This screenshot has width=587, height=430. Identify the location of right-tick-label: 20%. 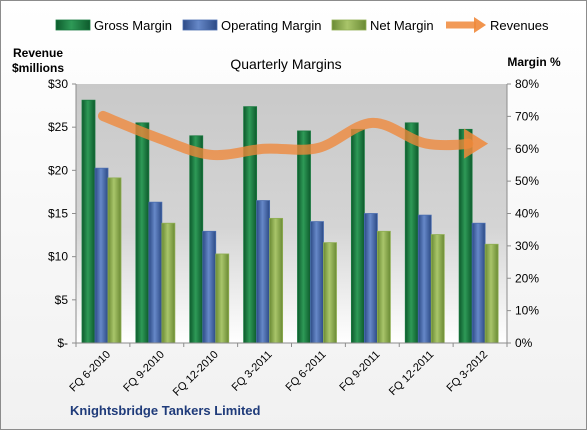
(527, 278).